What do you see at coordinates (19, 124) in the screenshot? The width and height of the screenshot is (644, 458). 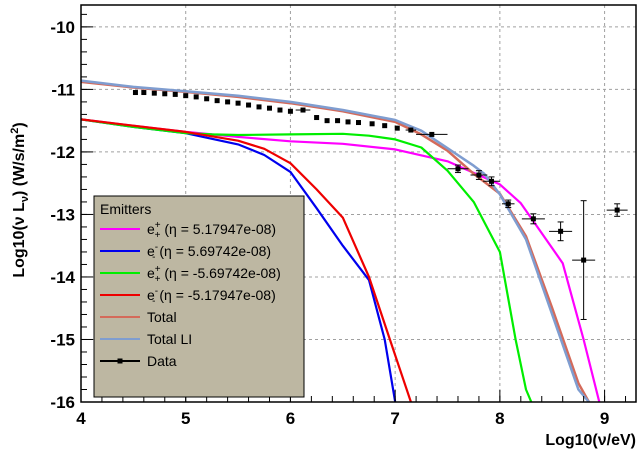 I see `y-axis-title-end: )` at bounding box center [19, 124].